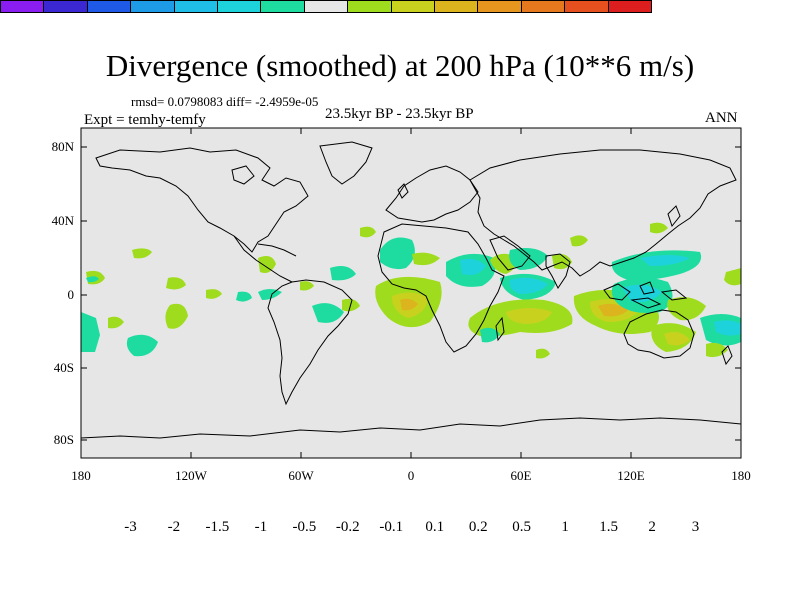 Image resolution: width=800 pixels, height=600 pixels. I want to click on colorbar-label: 0.5, so click(522, 527).